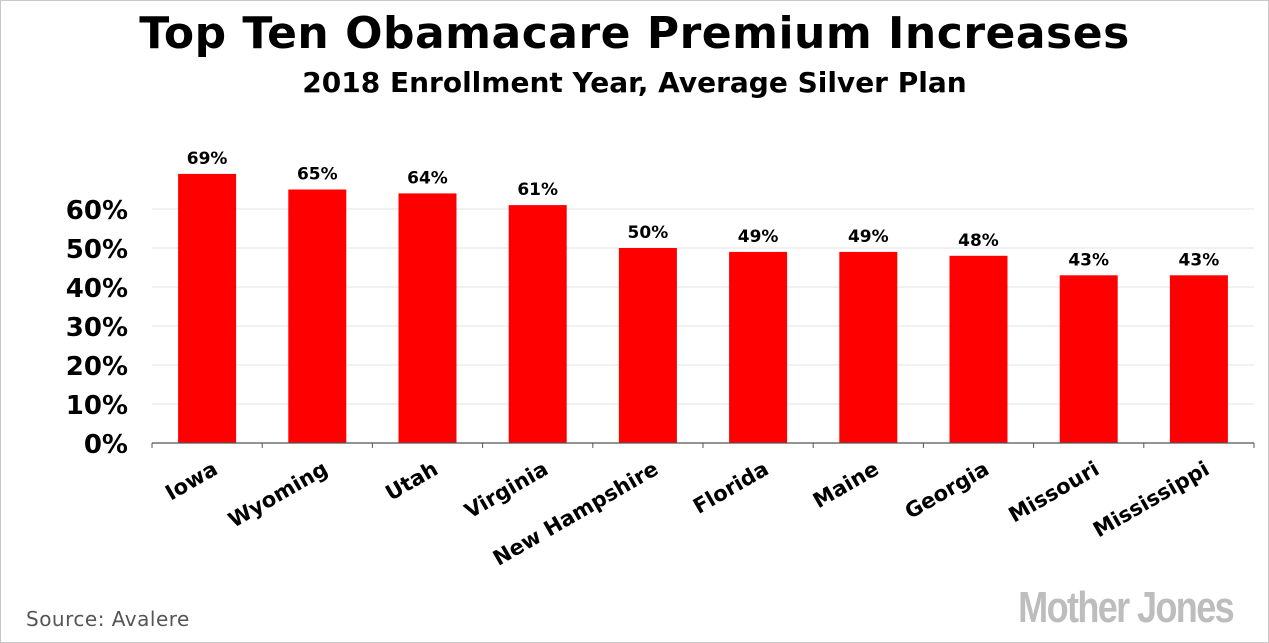 Image resolution: width=1269 pixels, height=643 pixels. What do you see at coordinates (648, 233) in the screenshot?
I see `bar-value-label: 50%` at bounding box center [648, 233].